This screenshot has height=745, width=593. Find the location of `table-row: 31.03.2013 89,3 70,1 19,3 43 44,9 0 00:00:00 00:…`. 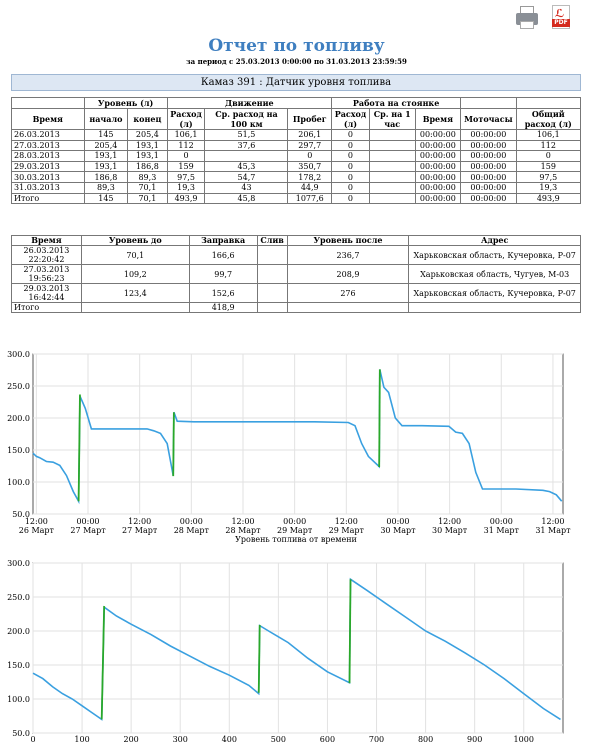

table-row: 31.03.2013 89,3 70,1 19,3 43 44,9 0 00:00:00 00:… is located at coordinates (296, 187).